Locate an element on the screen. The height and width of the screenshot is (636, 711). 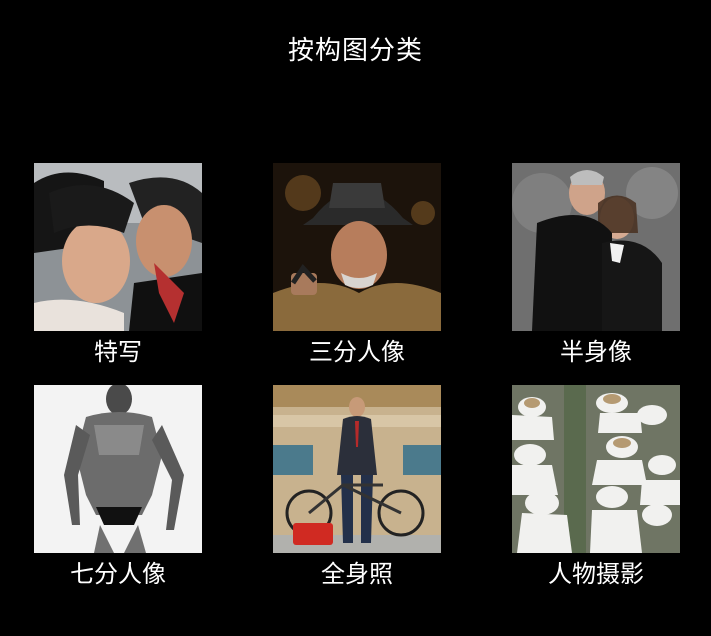
full-body-photo is located at coordinates (357, 469).